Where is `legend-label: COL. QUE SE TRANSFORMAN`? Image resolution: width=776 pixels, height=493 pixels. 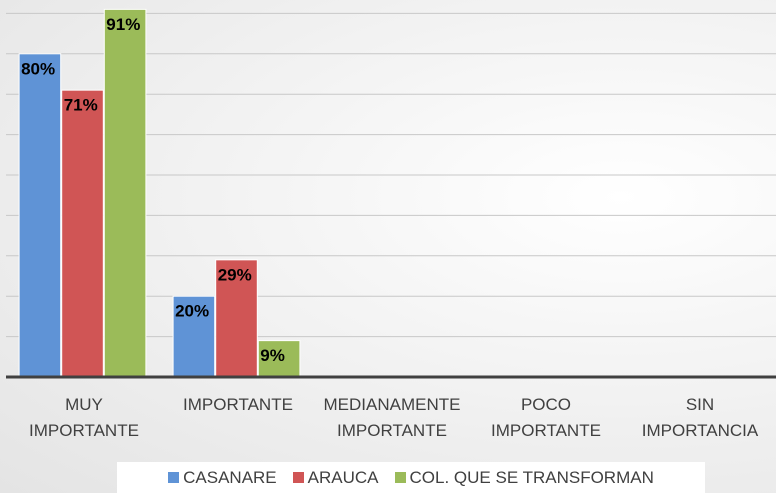
legend-label: COL. QUE SE TRANSFORMAN is located at coordinates (531, 477).